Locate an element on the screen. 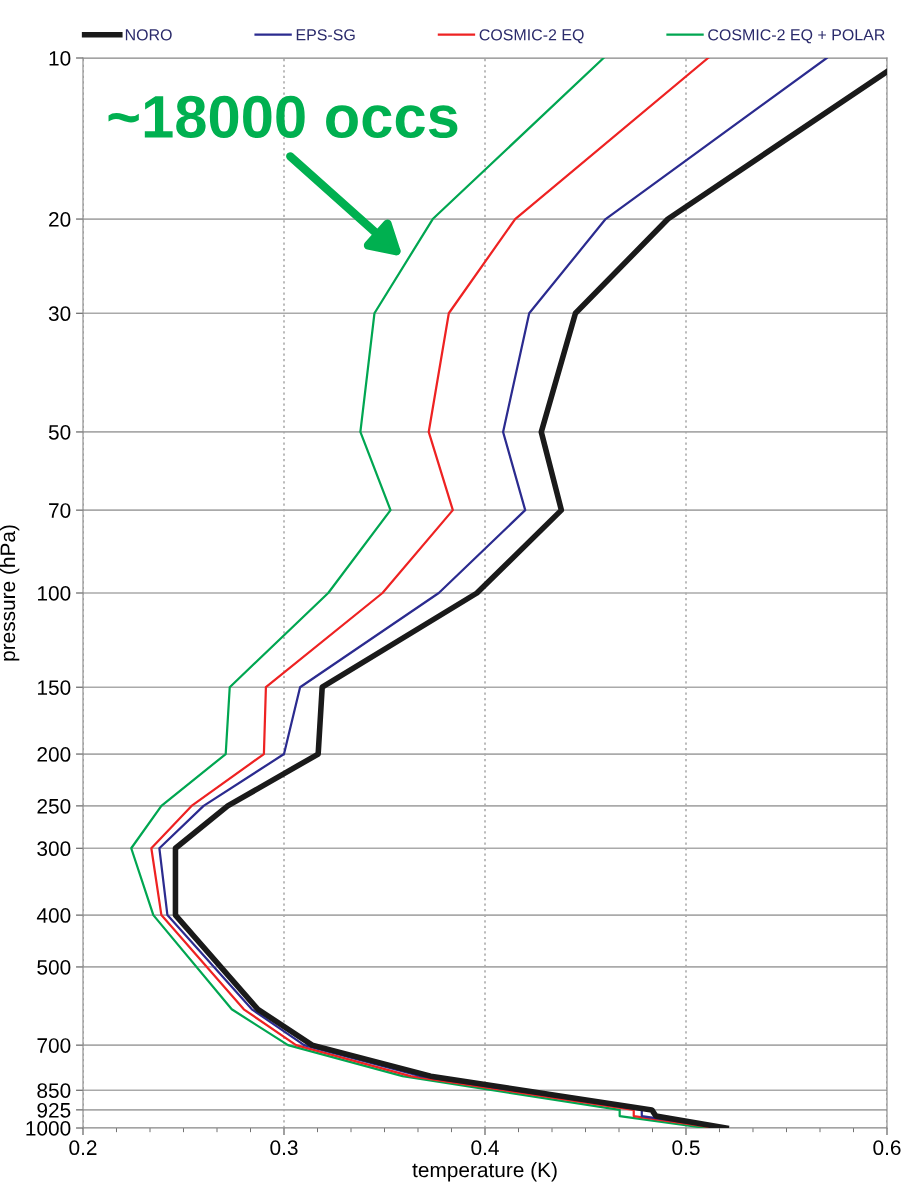 The width and height of the screenshot is (910, 1187). x-tick-label: 0.6 is located at coordinates (887, 1148).